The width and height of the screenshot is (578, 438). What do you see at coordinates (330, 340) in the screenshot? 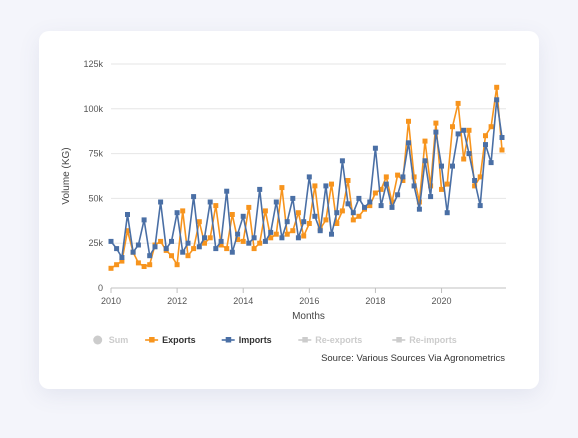
I see `legend-item-re-exports: Re-exports` at bounding box center [330, 340].